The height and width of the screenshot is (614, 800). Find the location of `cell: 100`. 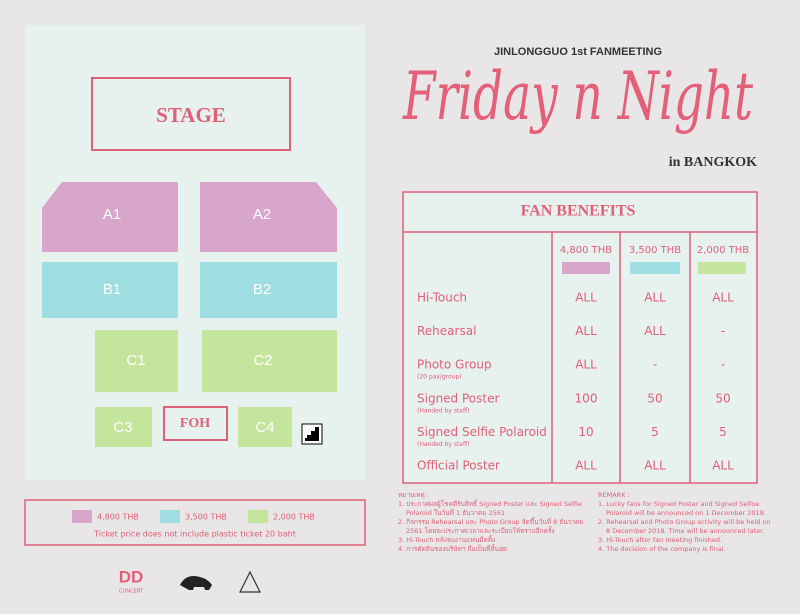

cell: 100 is located at coordinates (586, 398).